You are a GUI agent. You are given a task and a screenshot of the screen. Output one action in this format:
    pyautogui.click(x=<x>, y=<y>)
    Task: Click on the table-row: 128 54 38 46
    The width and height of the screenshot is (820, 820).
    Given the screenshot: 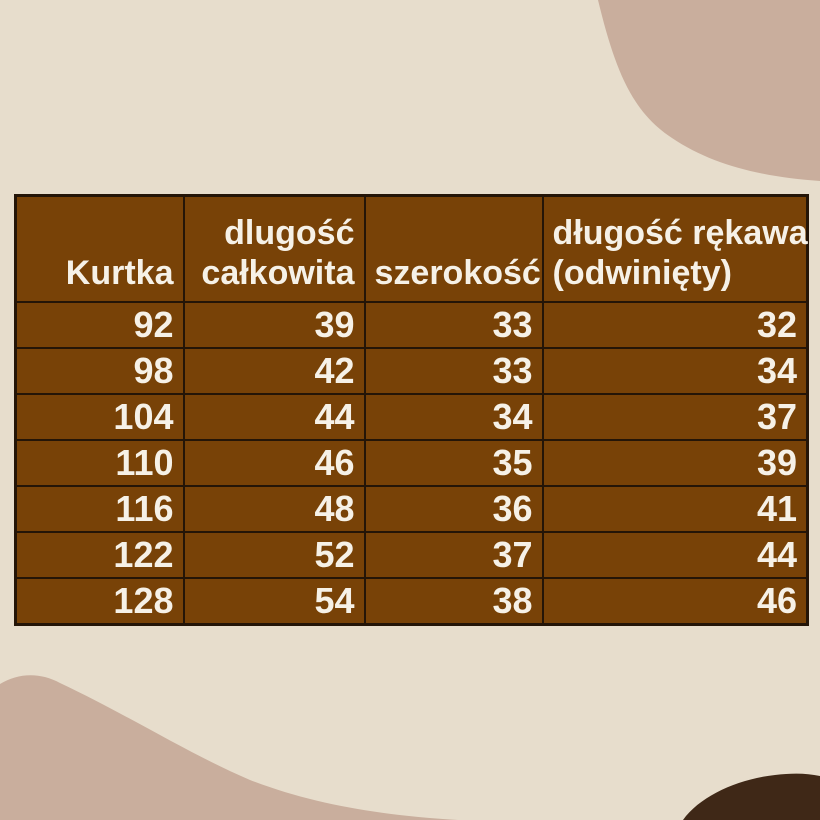 What is the action you would take?
    pyautogui.click(x=411, y=601)
    